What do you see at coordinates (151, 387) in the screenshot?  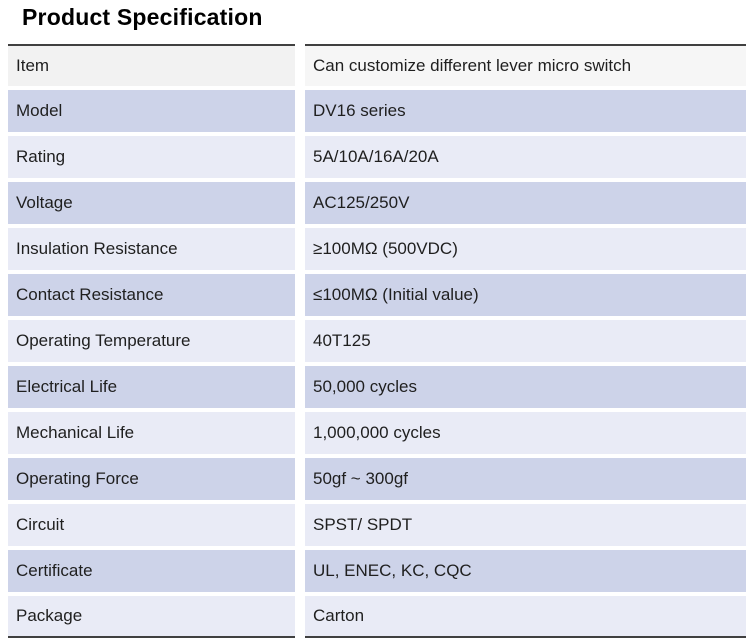 I see `spec-label-cell: Electrical Life` at bounding box center [151, 387].